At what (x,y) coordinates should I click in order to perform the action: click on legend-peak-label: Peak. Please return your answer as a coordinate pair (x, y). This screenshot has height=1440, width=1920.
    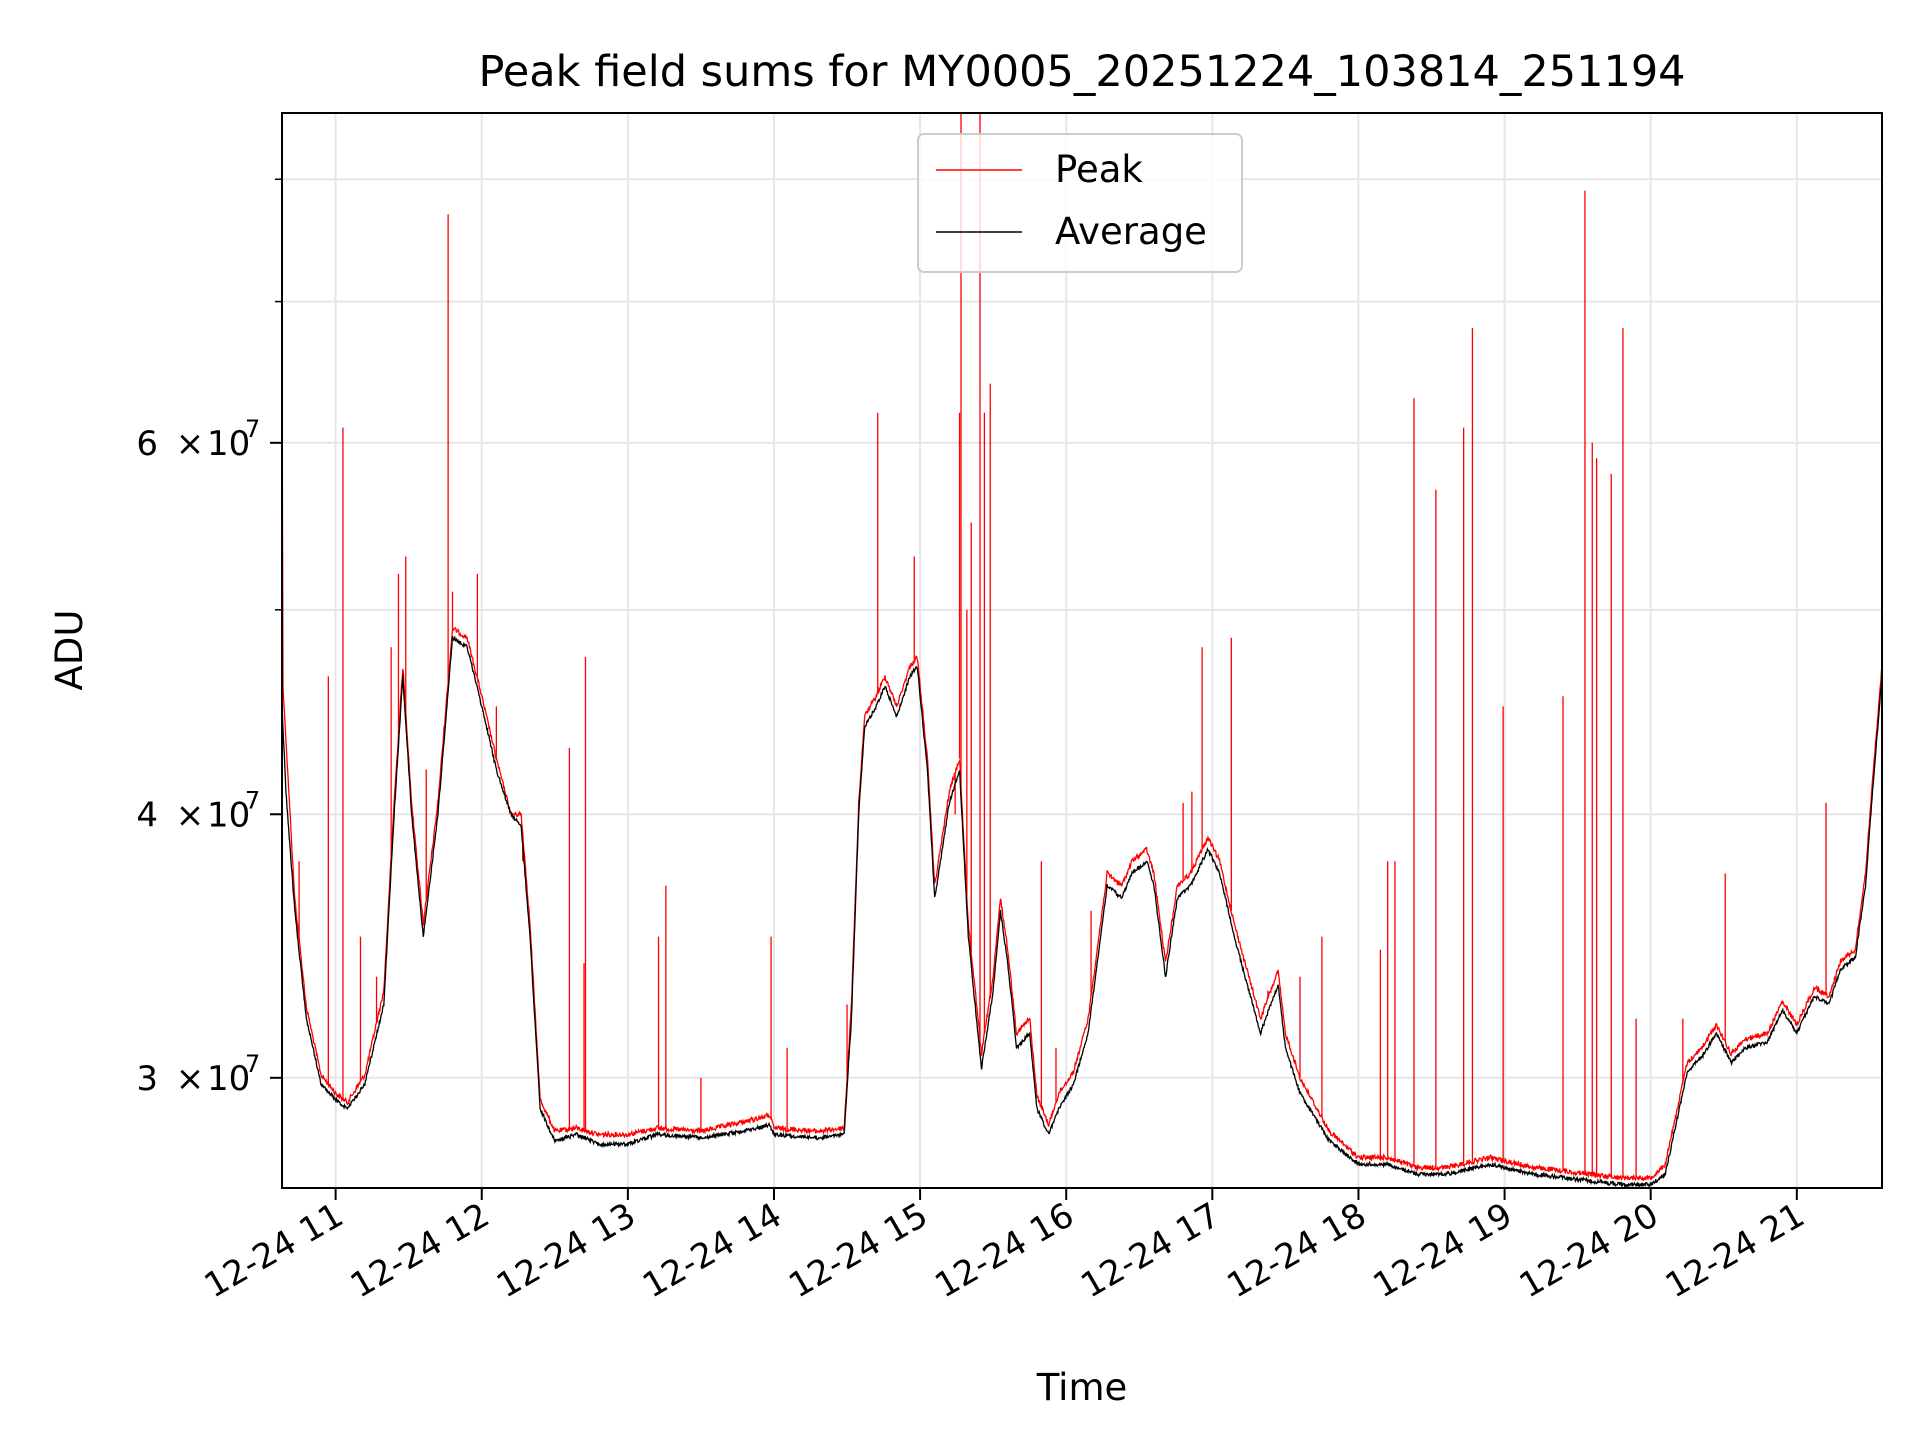
    Looking at the image, I should click on (1099, 169).